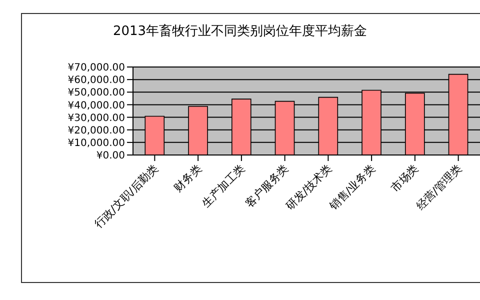 The height and width of the screenshot is (300, 480). I want to click on y-tick-label: ¥10,000.00, so click(96, 143).